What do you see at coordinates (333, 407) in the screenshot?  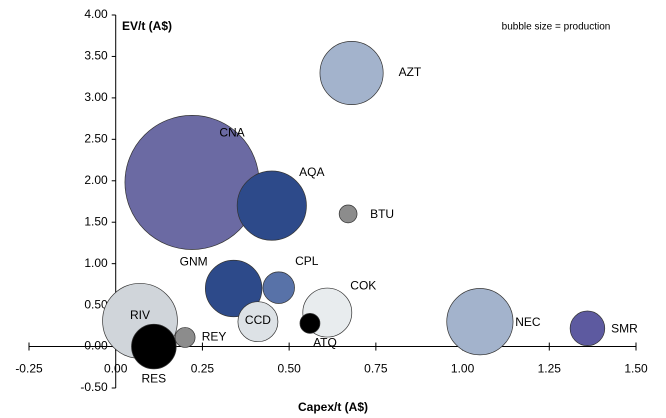 I see `x-axis-title: Capex/t (A$)` at bounding box center [333, 407].